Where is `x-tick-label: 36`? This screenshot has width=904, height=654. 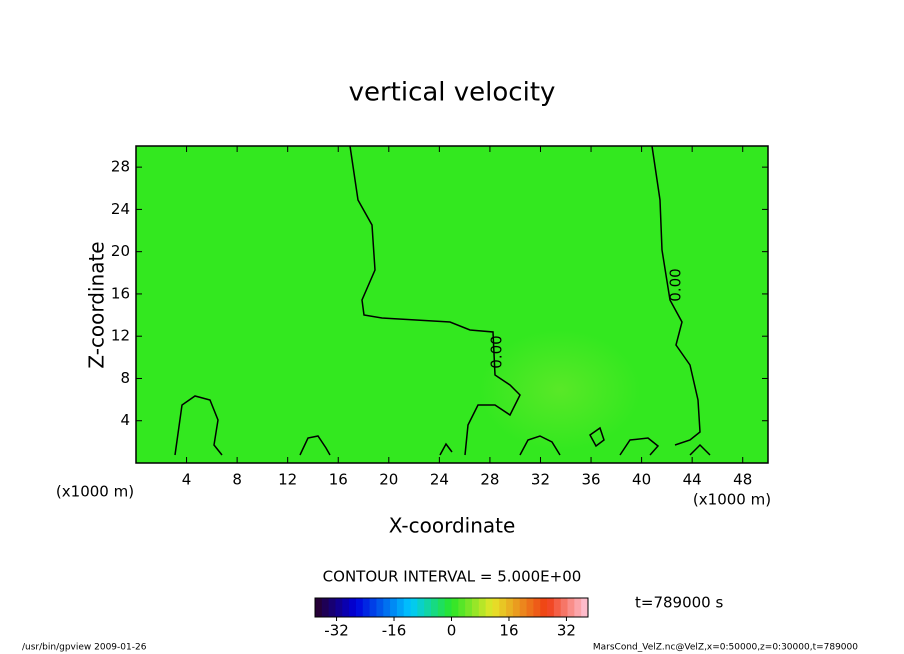 x-tick-label: 36 is located at coordinates (590, 480).